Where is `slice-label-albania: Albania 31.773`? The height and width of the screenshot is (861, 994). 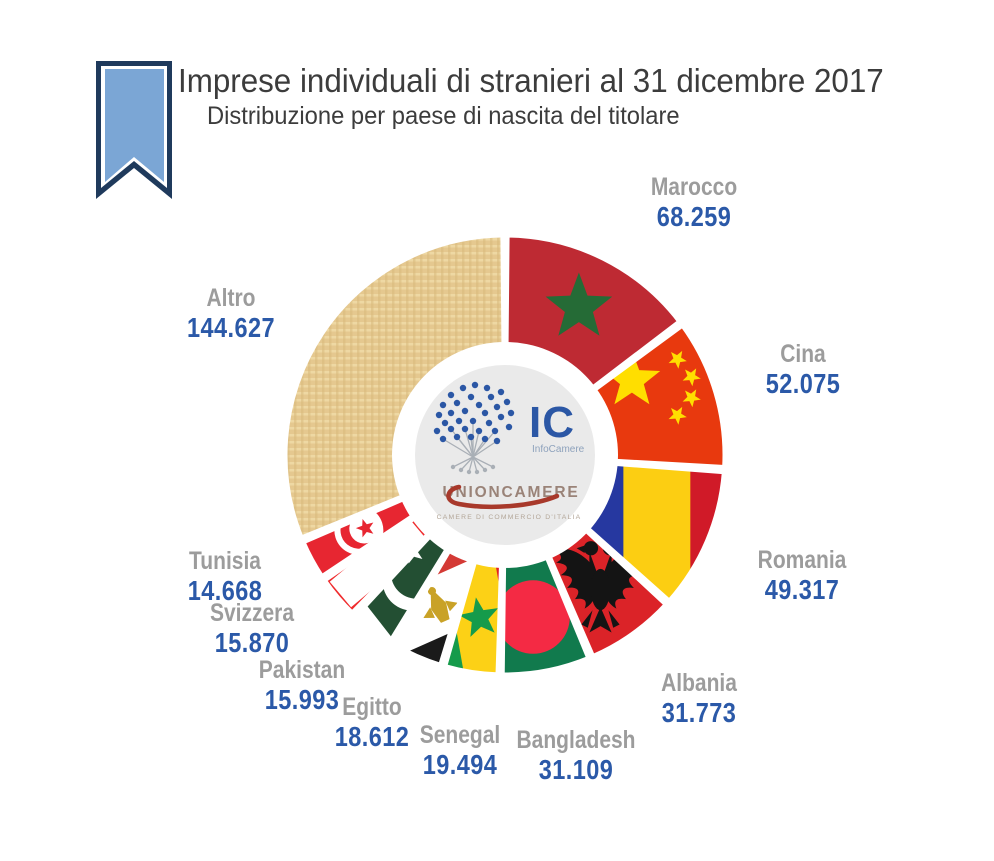 slice-label-albania: Albania 31.773 is located at coordinates (699, 698).